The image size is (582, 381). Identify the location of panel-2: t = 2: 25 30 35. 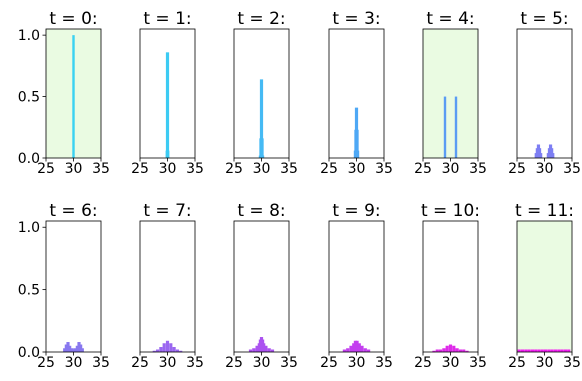
(261, 93).